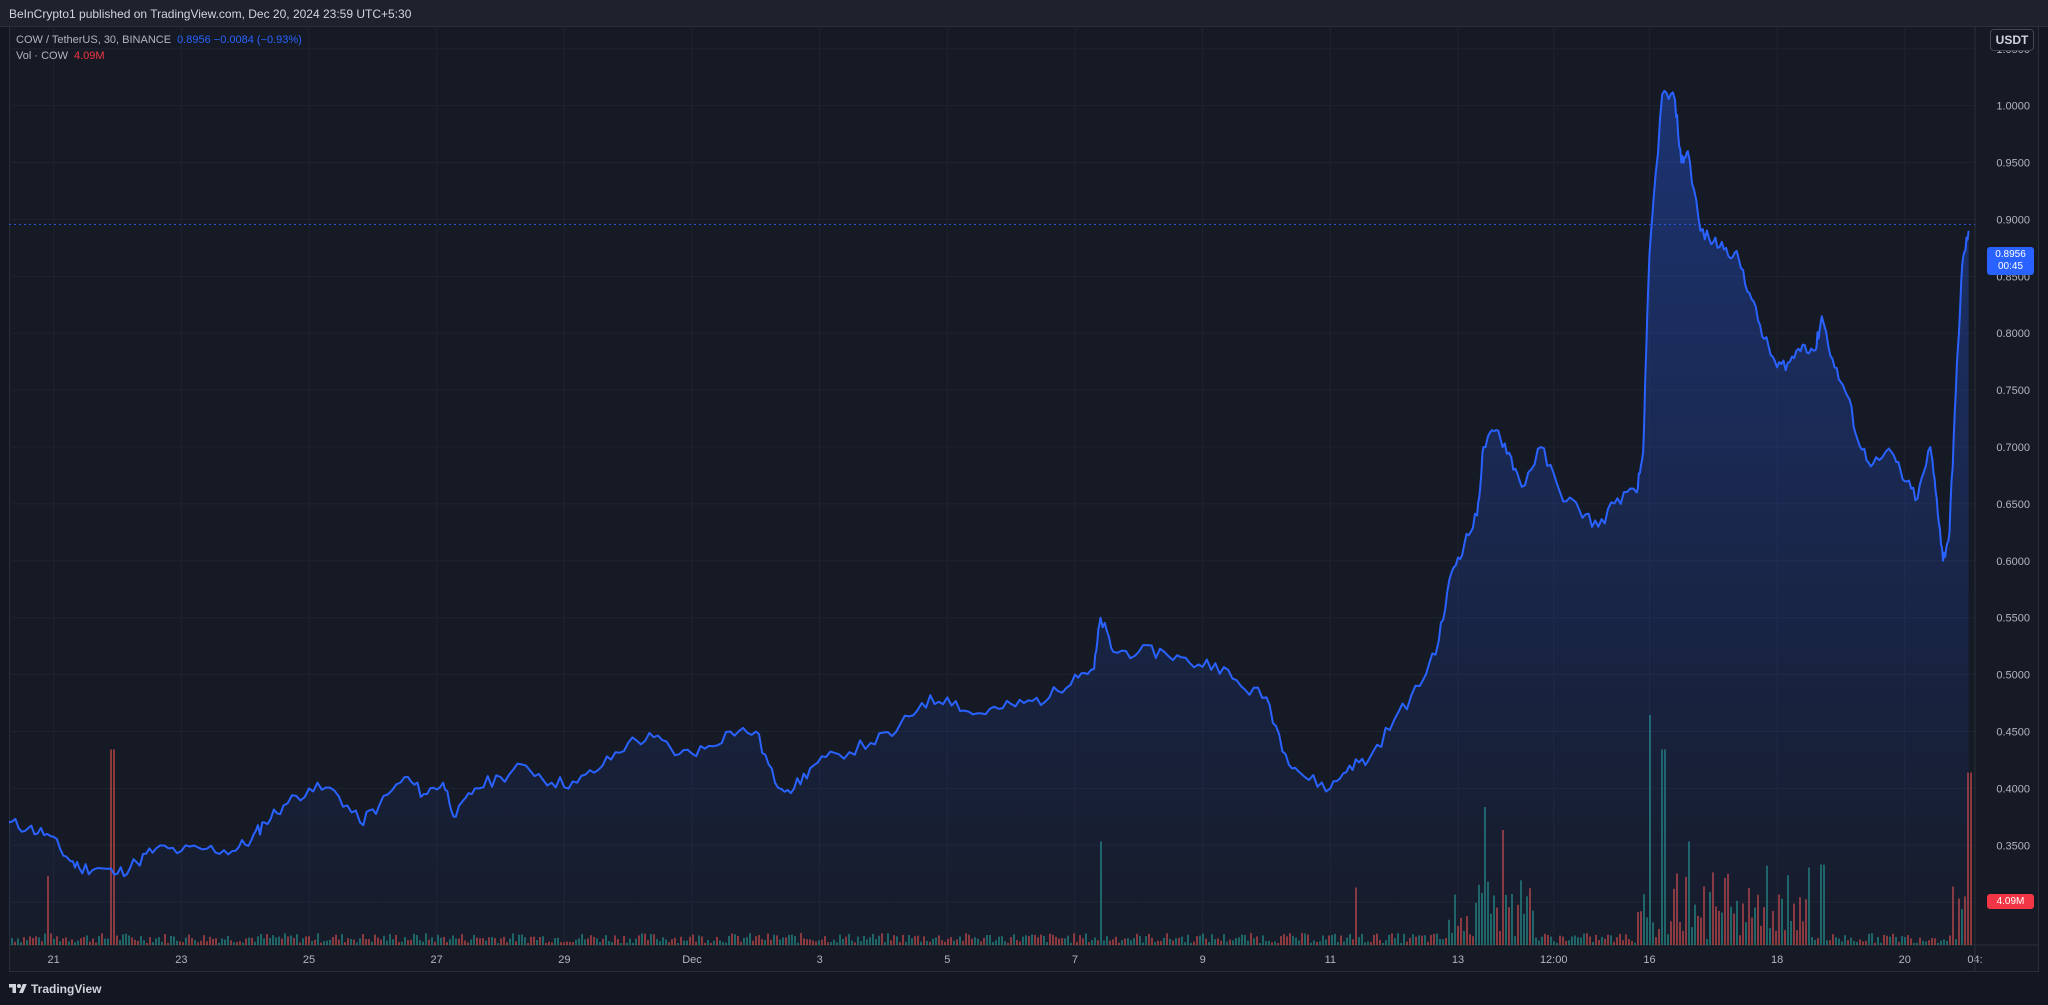  Describe the element at coordinates (2013, 107) in the screenshot. I see `y-axis-tick-label: 1.0000` at that location.